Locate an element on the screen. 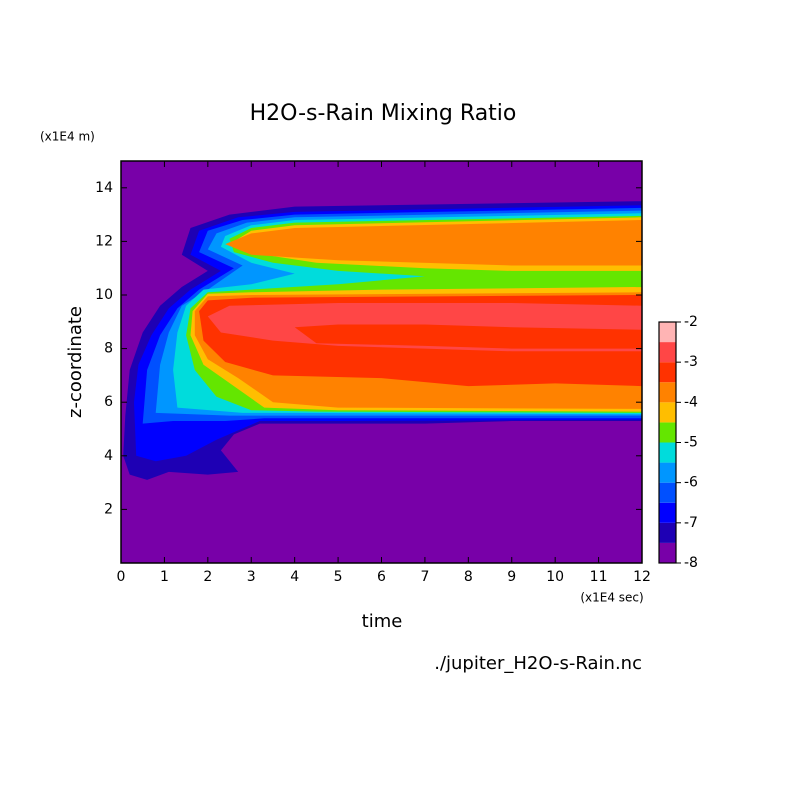  colorbar-tick-label: -6 is located at coordinates (691, 483).